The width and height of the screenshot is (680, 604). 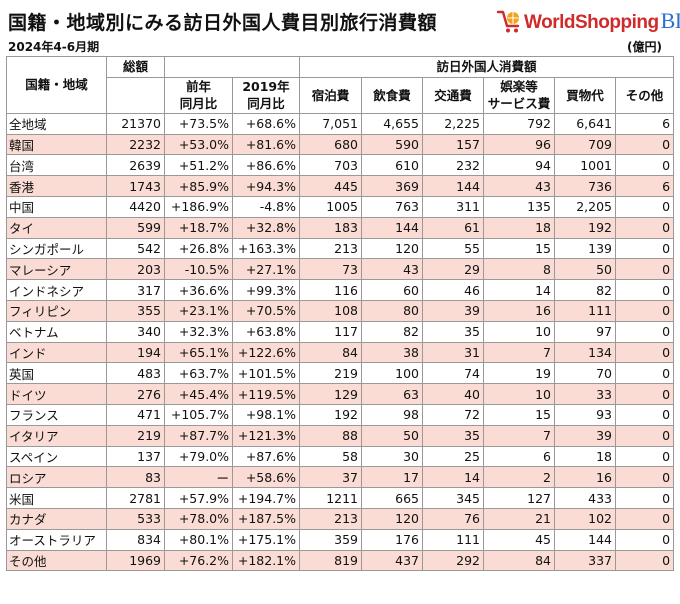 I want to click on cell-transport: 55, so click(x=453, y=248).